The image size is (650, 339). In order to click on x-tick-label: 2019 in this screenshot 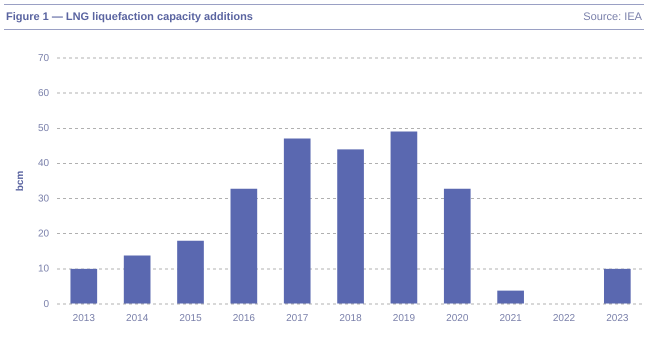, I will do `click(404, 318)`.